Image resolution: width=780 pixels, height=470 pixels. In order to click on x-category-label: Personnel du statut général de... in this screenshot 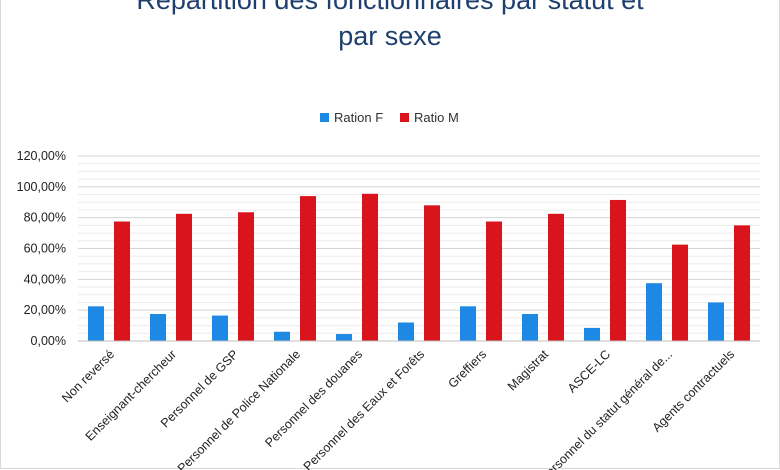, I will do `click(606, 408)`.